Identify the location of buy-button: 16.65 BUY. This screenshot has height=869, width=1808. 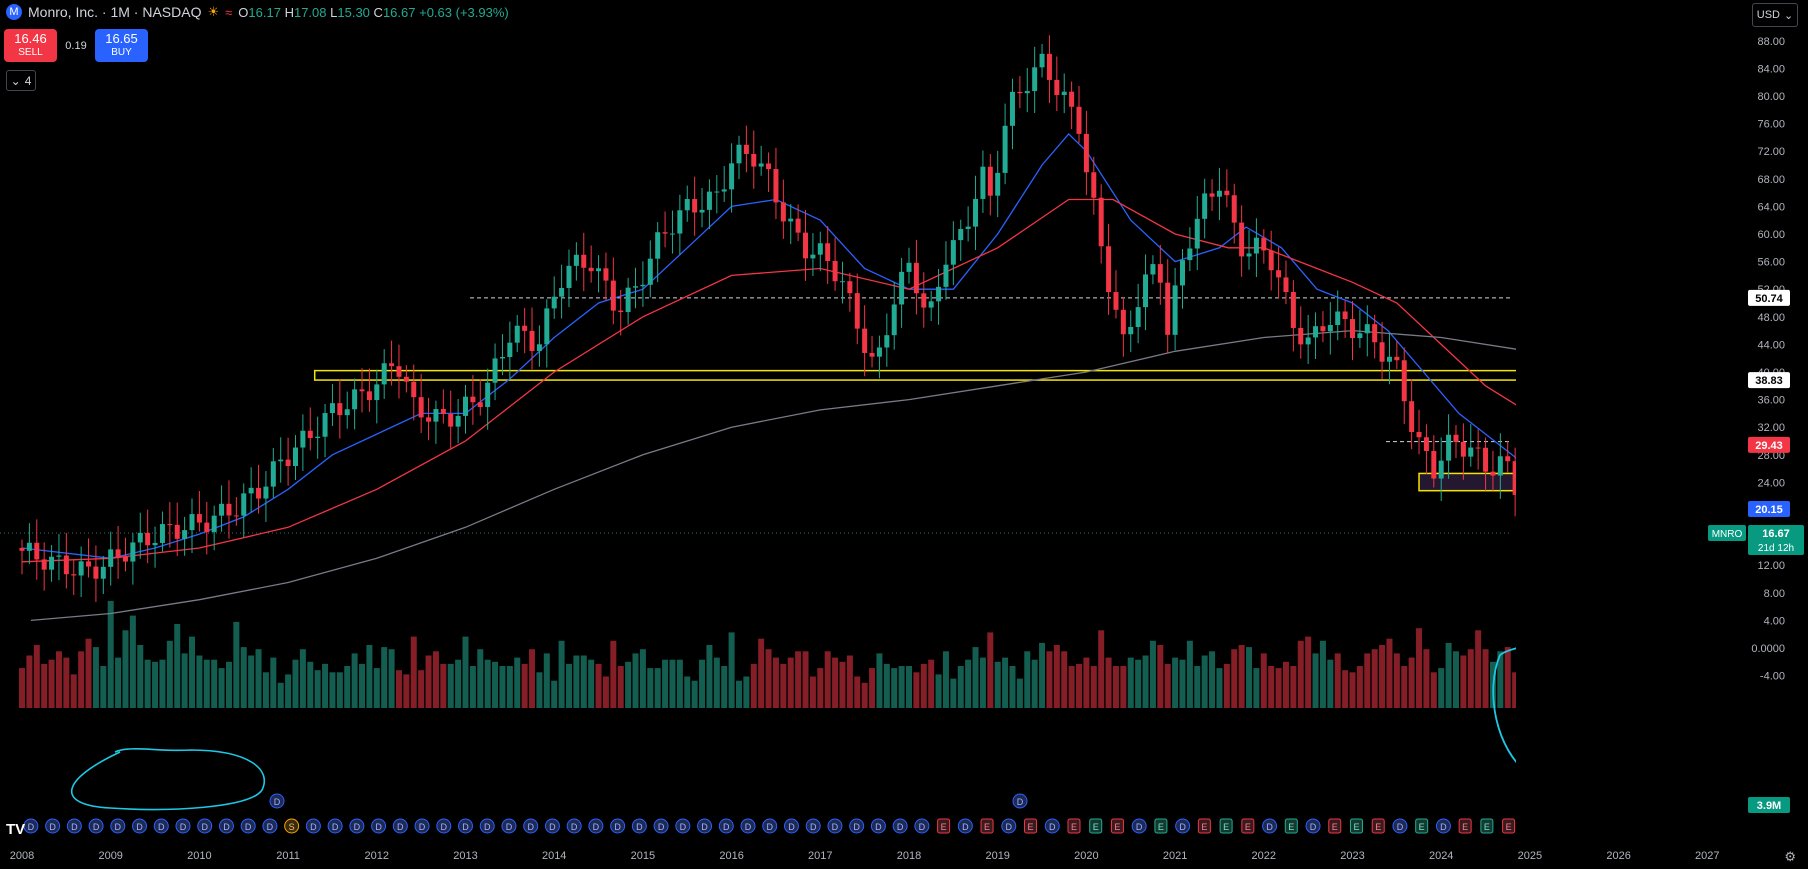
(121, 45).